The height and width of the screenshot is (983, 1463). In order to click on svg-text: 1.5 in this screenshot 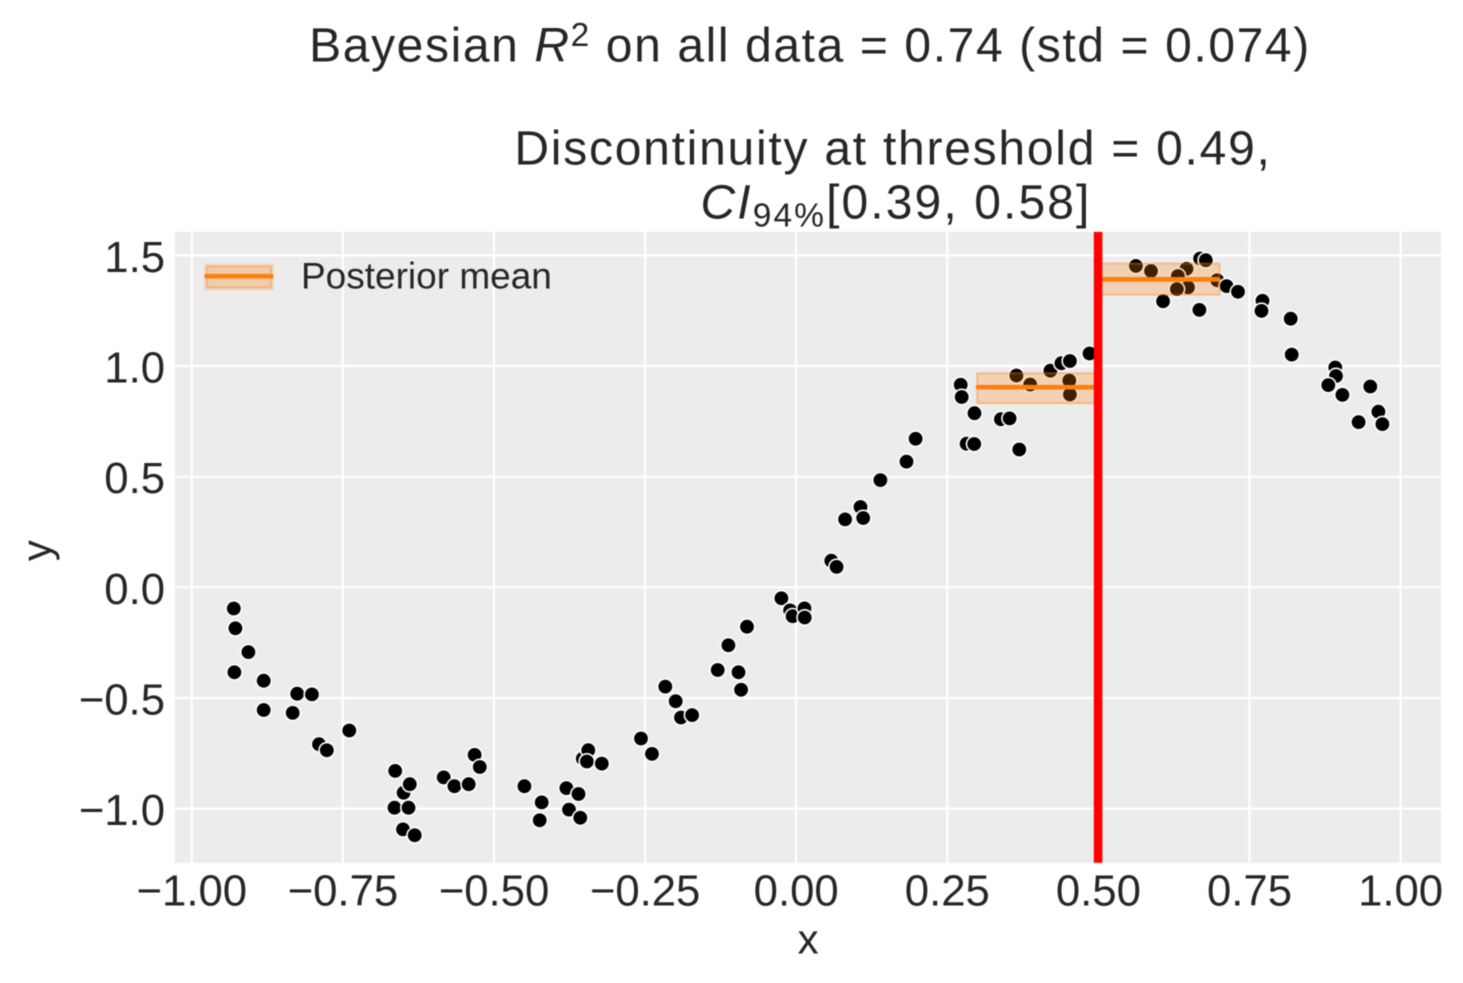, I will do `click(134, 257)`.